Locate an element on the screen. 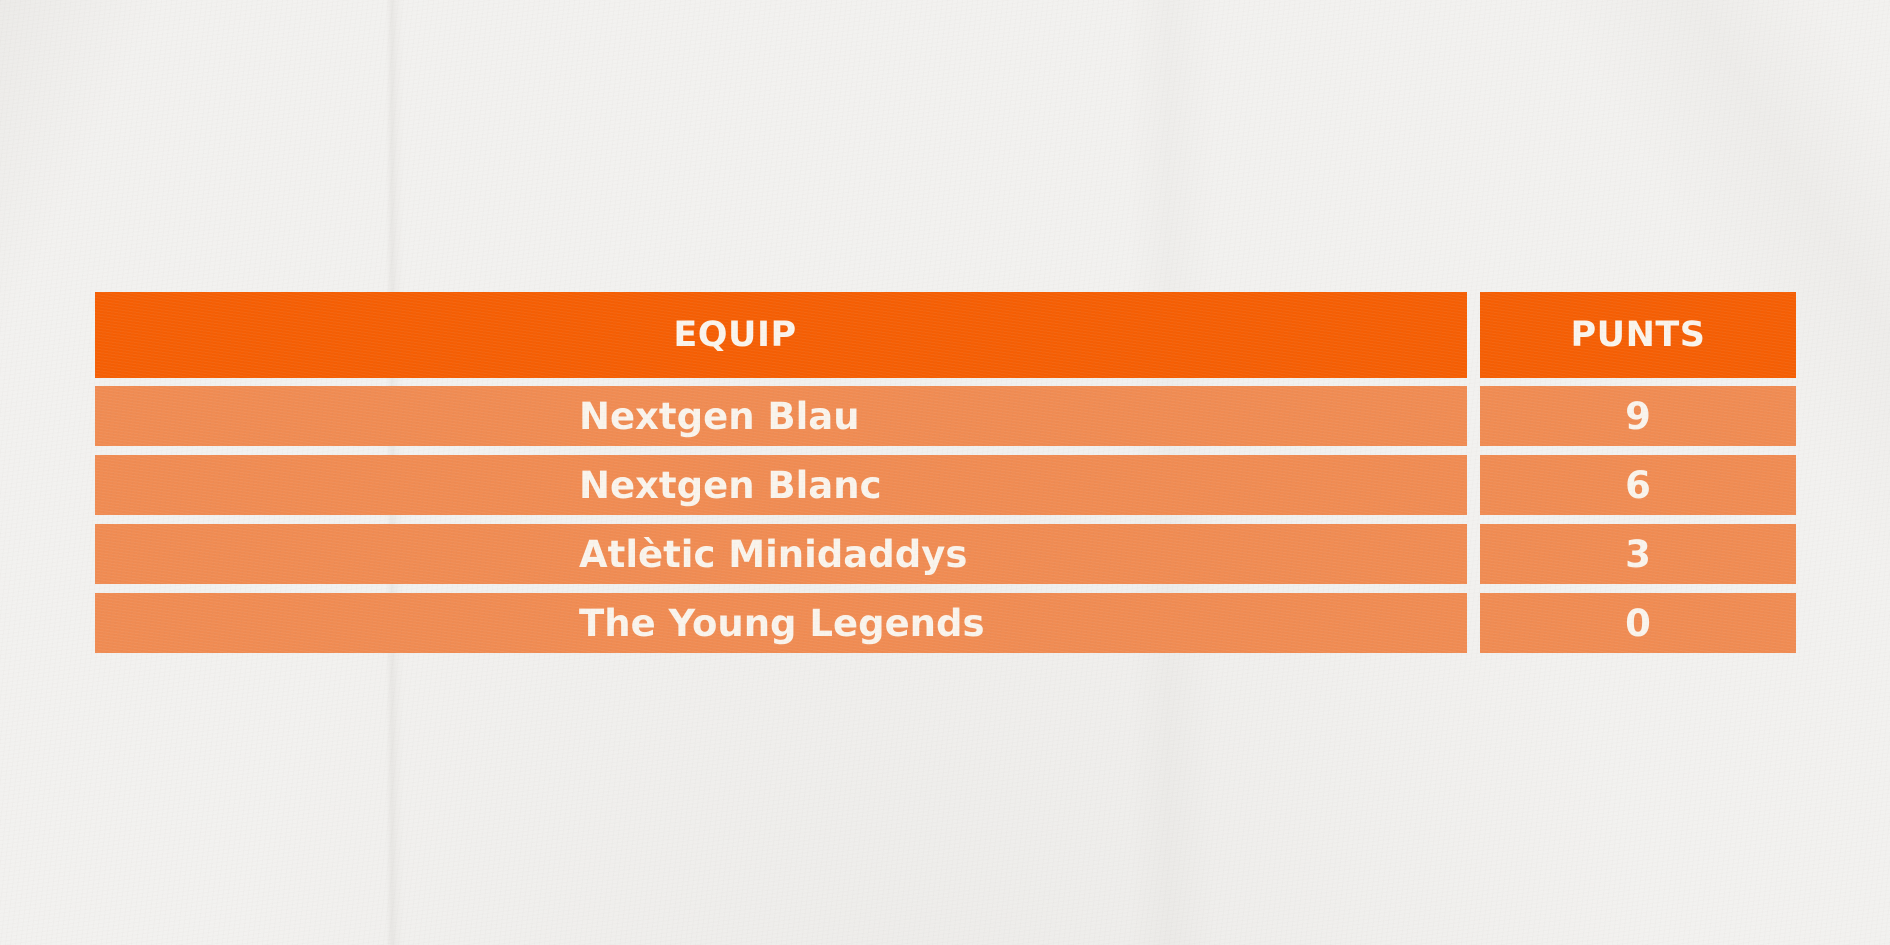 The width and height of the screenshot is (1890, 945). table-row: The Young Legends 0 is located at coordinates (945, 623).